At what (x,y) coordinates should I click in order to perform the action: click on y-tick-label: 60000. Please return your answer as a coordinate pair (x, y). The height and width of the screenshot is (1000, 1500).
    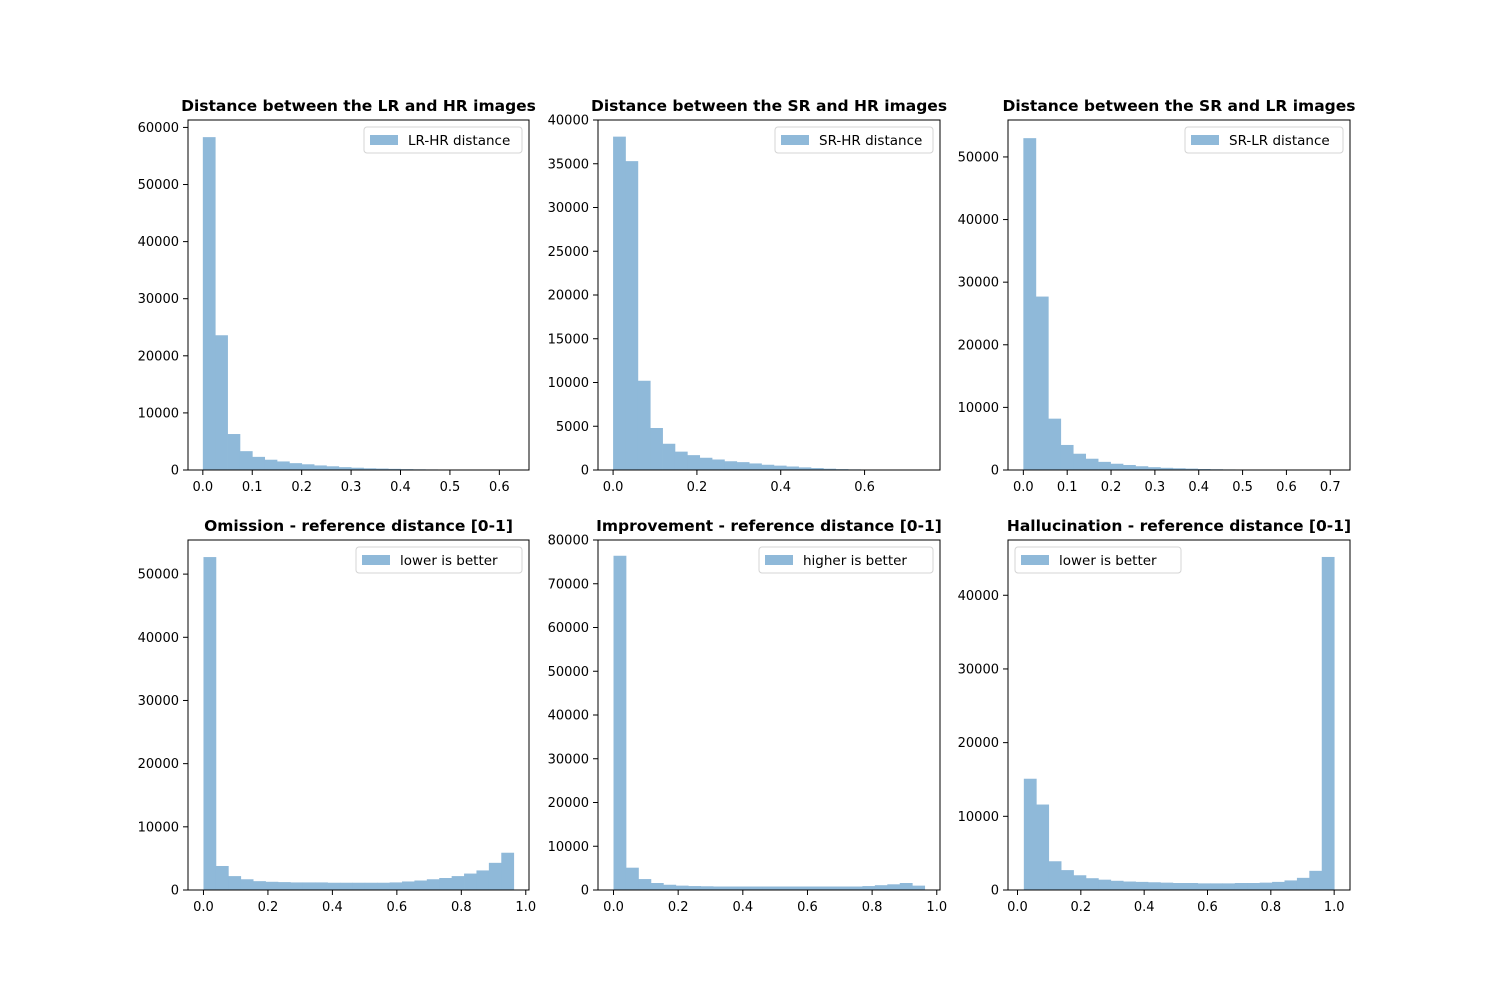
    Looking at the image, I should click on (568, 628).